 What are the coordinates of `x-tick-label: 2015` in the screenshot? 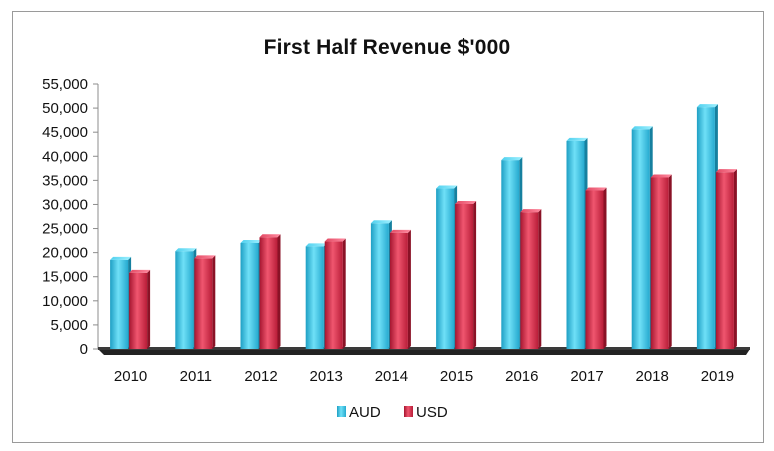 It's located at (456, 376).